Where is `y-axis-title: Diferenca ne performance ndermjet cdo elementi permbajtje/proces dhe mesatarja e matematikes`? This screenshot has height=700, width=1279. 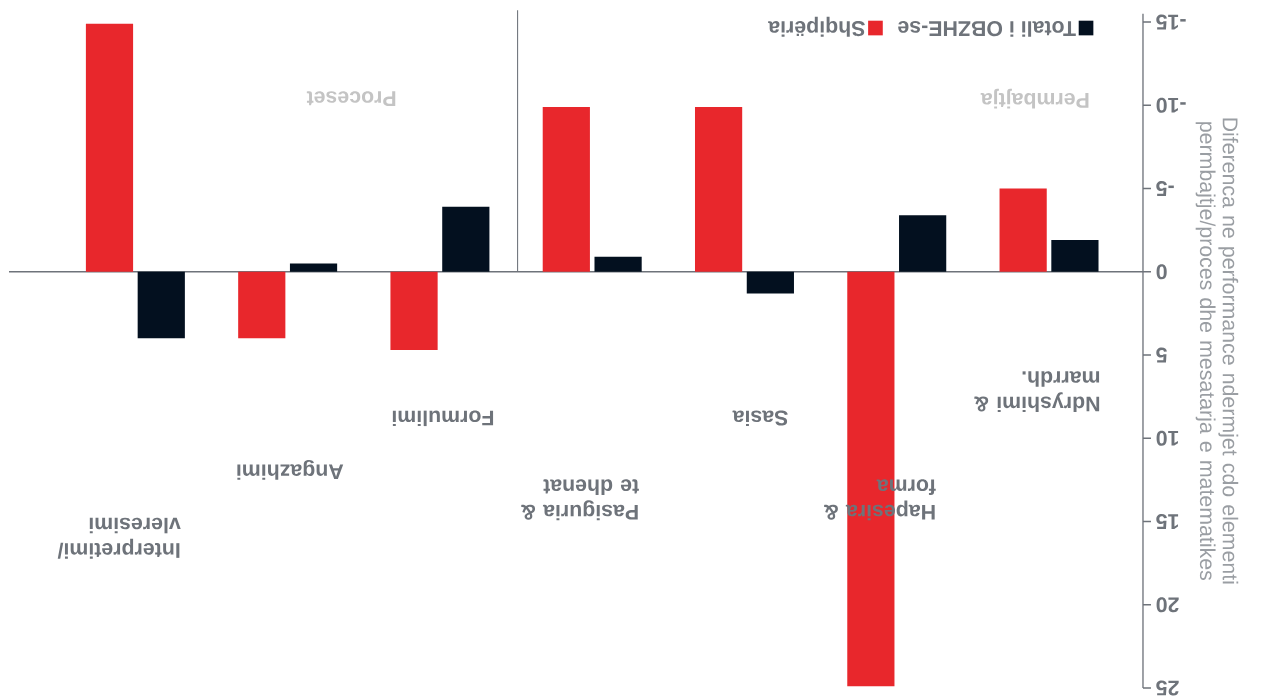 y-axis-title: Diferenca ne performance ndermjet cdo elementi permbajtje/proces dhe mesatarja e matematikes is located at coordinates (1217, 351).